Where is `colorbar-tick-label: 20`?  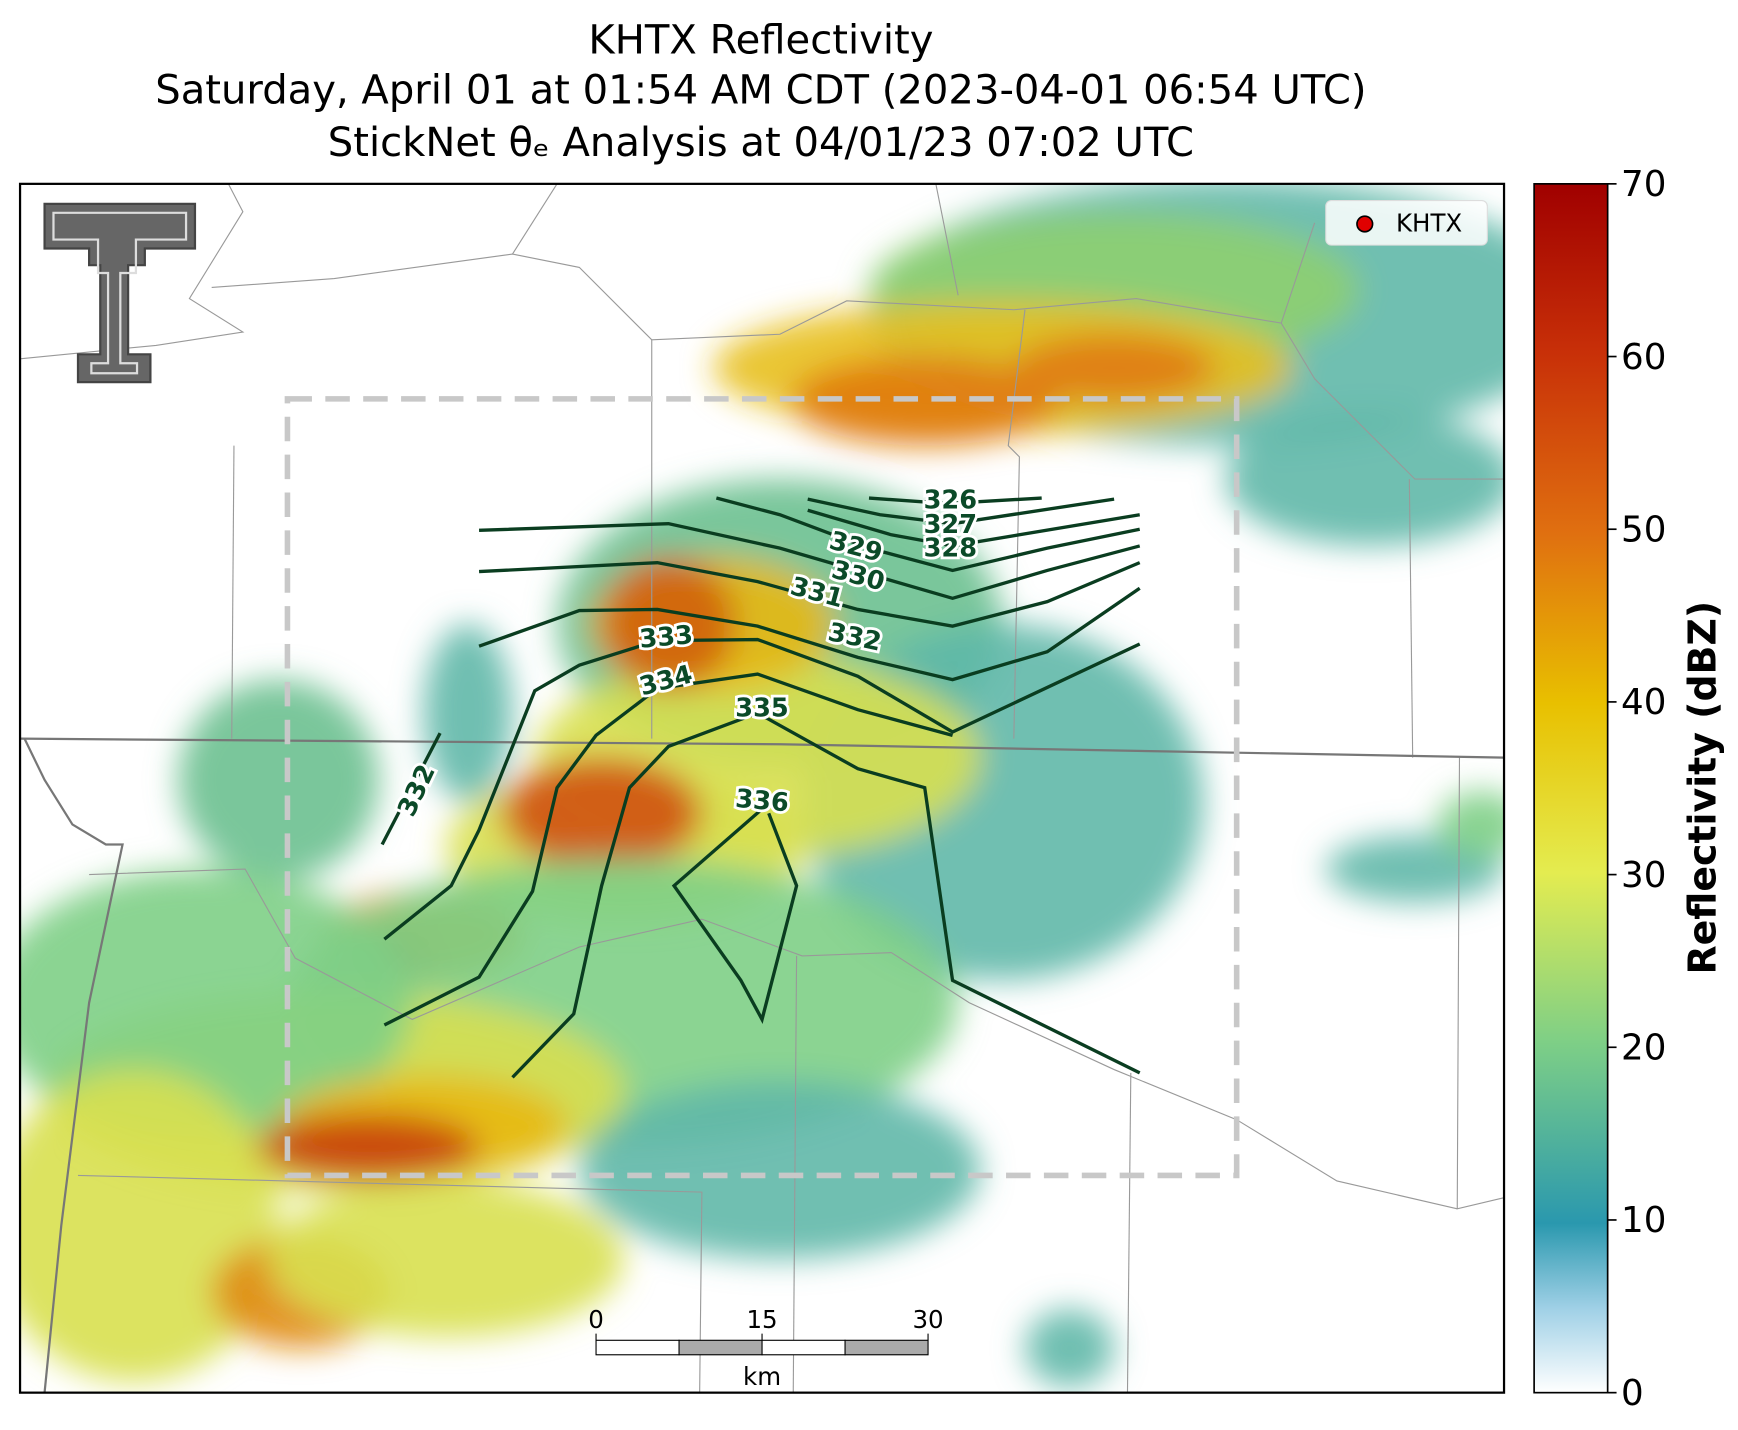
colorbar-tick-label: 20 is located at coordinates (1643, 1048).